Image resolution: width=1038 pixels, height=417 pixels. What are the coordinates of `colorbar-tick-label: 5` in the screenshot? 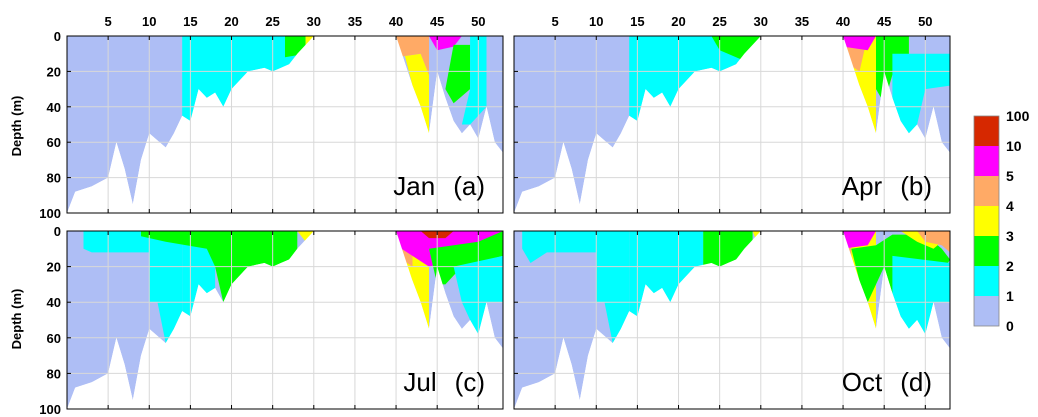 It's located at (1010, 176).